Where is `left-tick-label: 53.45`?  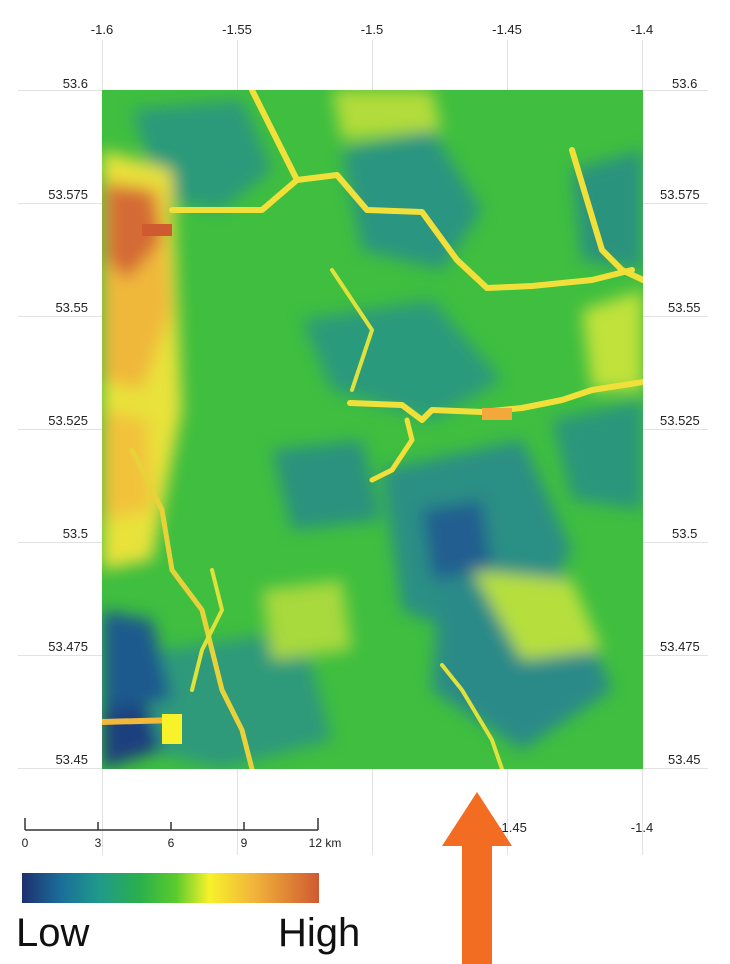
left-tick-label: 53.45 is located at coordinates (71, 759).